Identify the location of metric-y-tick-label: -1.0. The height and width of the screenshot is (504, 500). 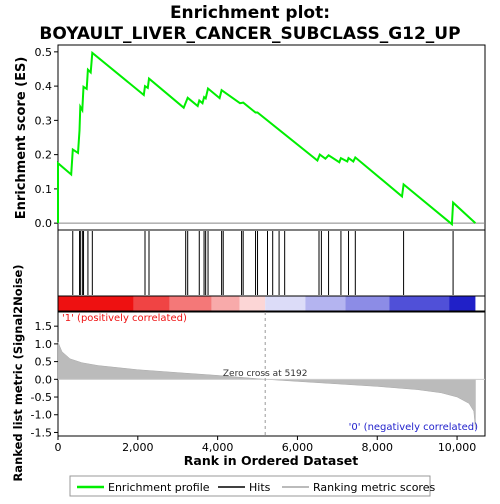
(41, 415).